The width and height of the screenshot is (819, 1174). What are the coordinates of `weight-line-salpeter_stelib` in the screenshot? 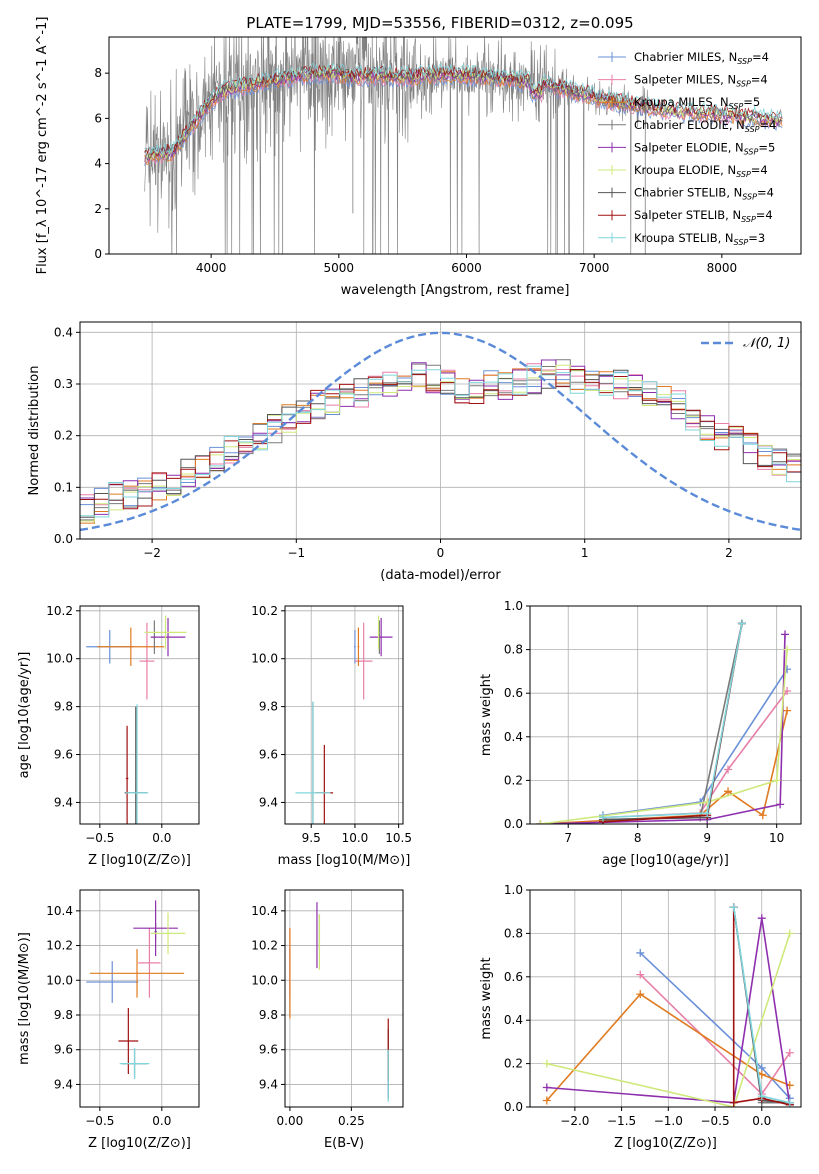 It's located at (761, 1006).